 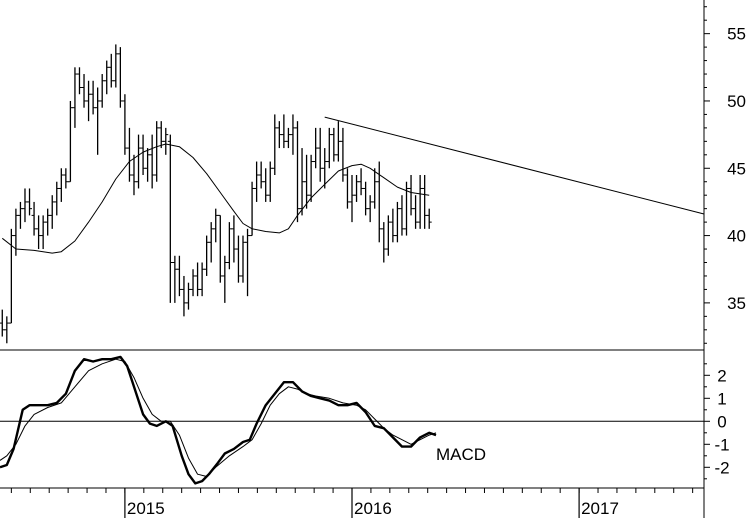 What do you see at coordinates (721, 375) in the screenshot?
I see `macd-y-tick-label: 2` at bounding box center [721, 375].